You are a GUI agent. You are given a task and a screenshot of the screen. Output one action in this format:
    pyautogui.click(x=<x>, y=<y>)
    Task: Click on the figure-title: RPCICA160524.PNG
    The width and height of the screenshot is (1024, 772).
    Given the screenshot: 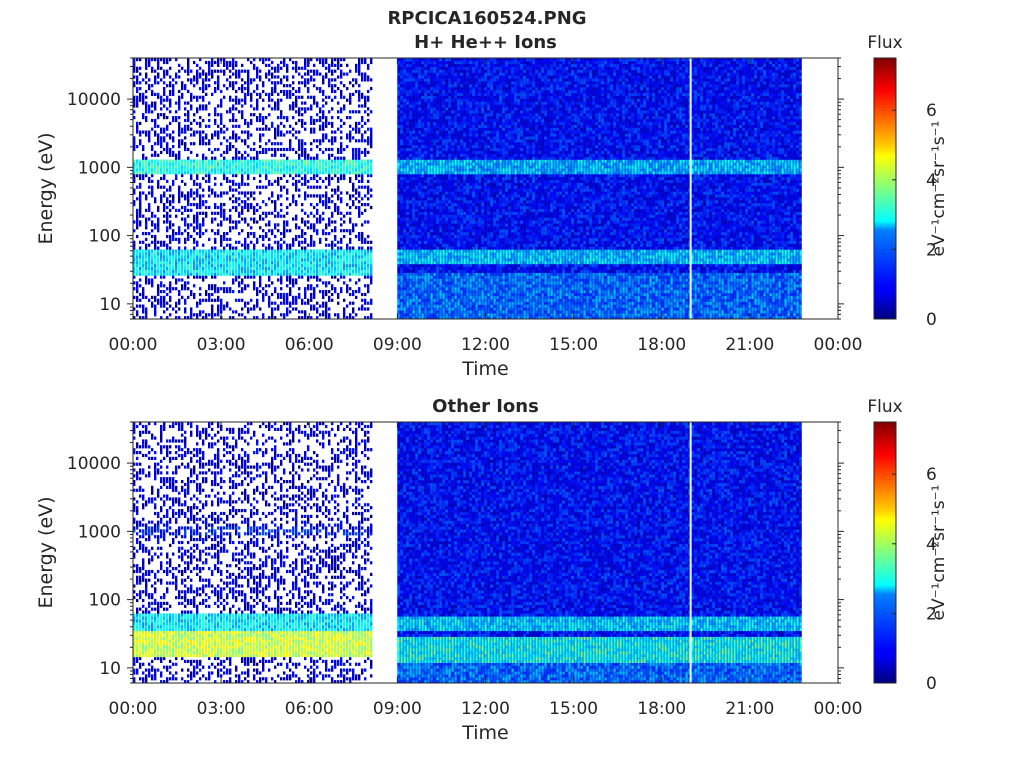 What is the action you would take?
    pyautogui.click(x=486, y=18)
    